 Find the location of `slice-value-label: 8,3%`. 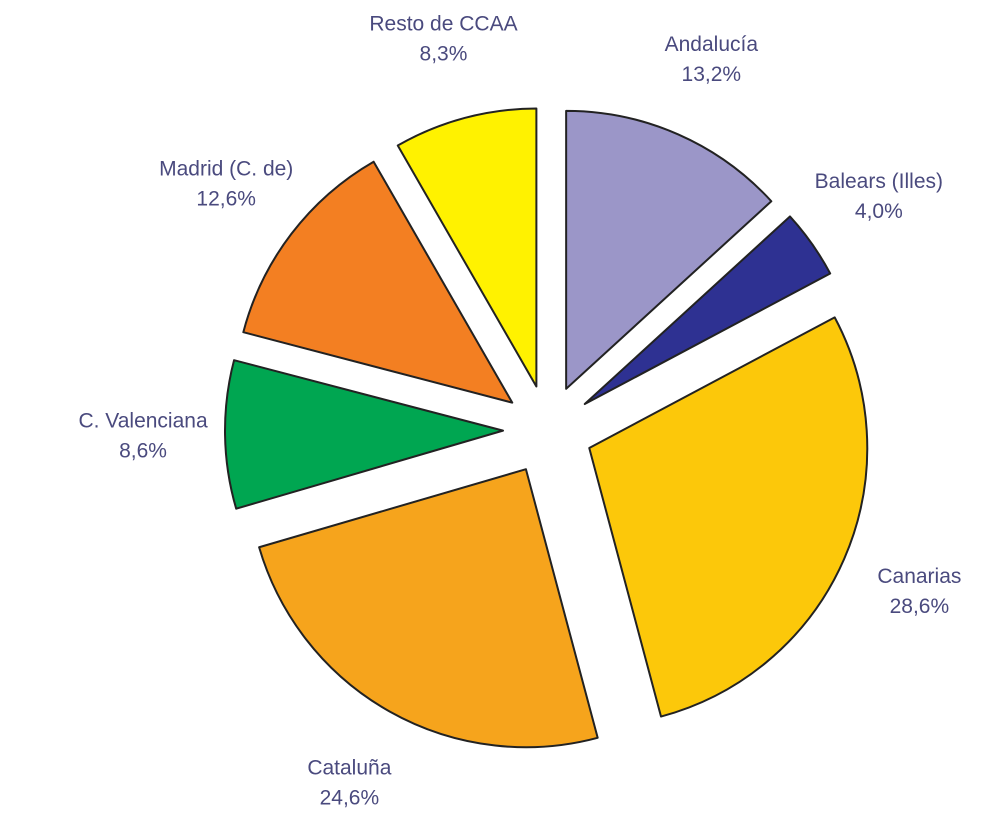

slice-value-label: 8,3% is located at coordinates (444, 53).